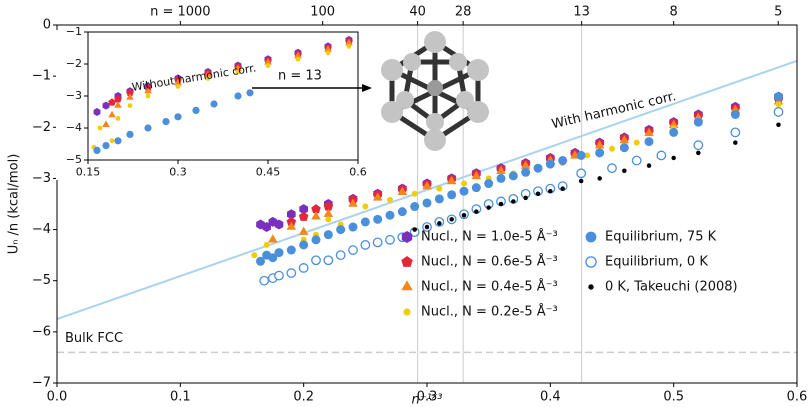 The height and width of the screenshot is (407, 810). Describe the element at coordinates (656, 262) in the screenshot. I see `legend-label: Equilibrium, 0 K` at that location.